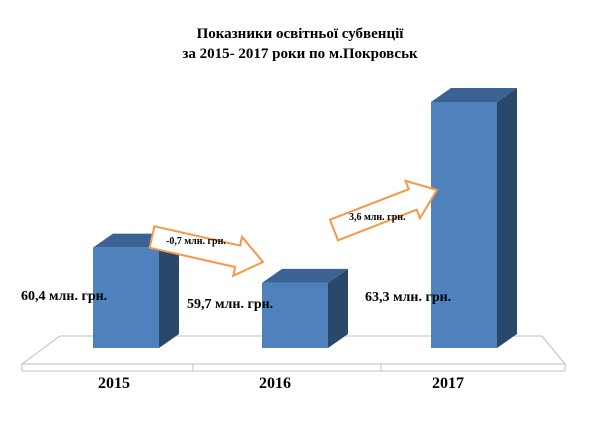 This screenshot has height=435, width=600. I want to click on value-label-2015: 60,4 млн. грн., so click(64, 296).